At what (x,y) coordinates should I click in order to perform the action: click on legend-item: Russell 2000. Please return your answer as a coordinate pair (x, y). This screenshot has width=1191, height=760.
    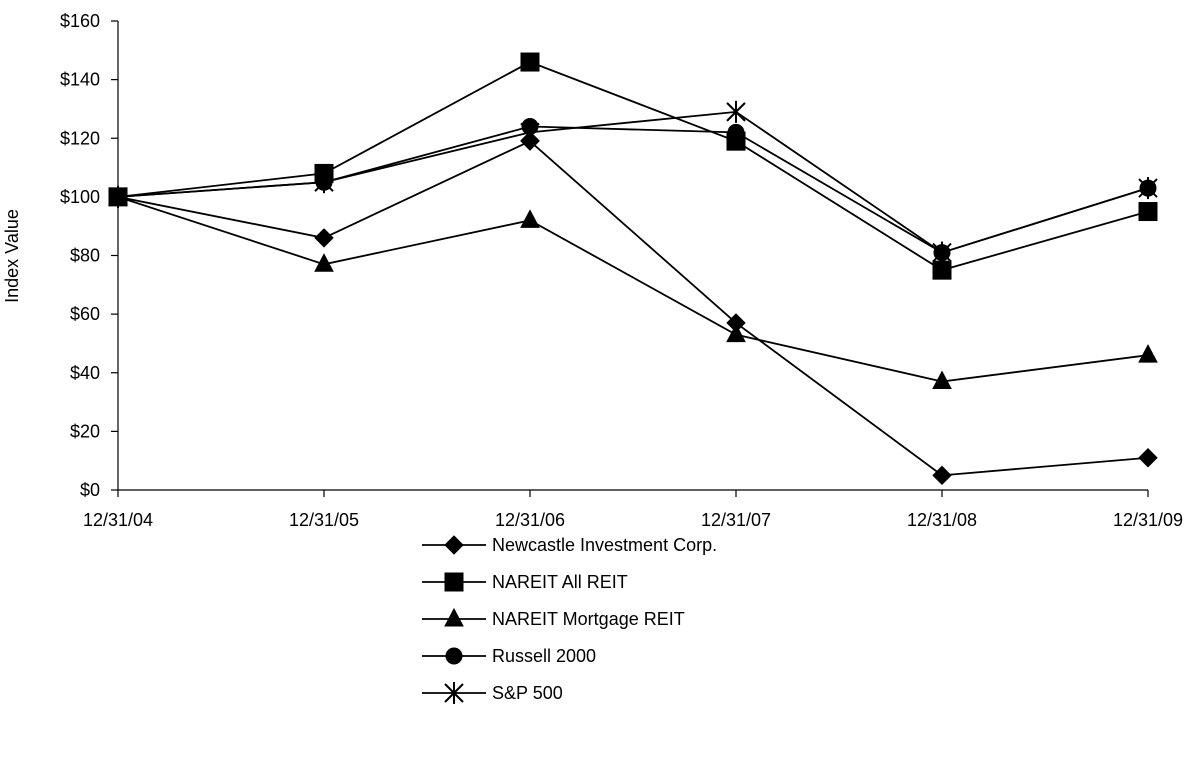
    Looking at the image, I should click on (509, 656).